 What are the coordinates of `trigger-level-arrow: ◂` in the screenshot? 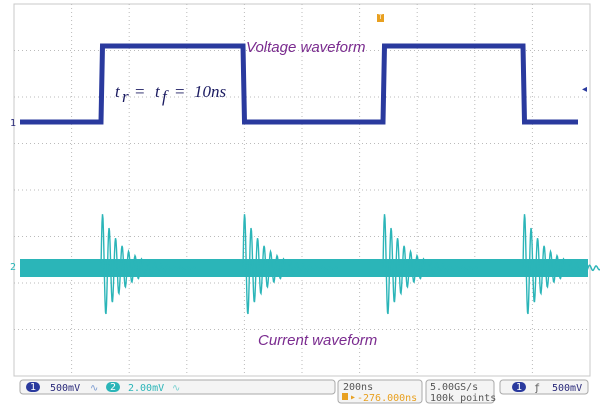 It's located at (584, 89).